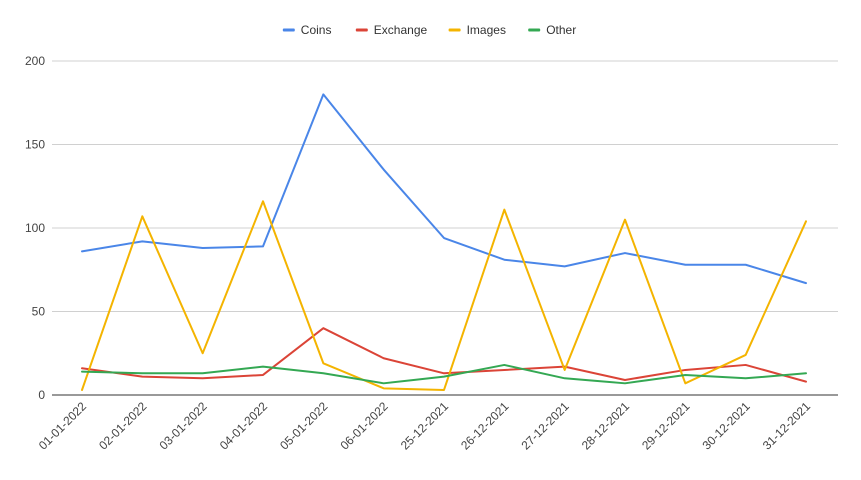 The height and width of the screenshot is (480, 861). I want to click on legend-item-coins: Coins, so click(307, 30).